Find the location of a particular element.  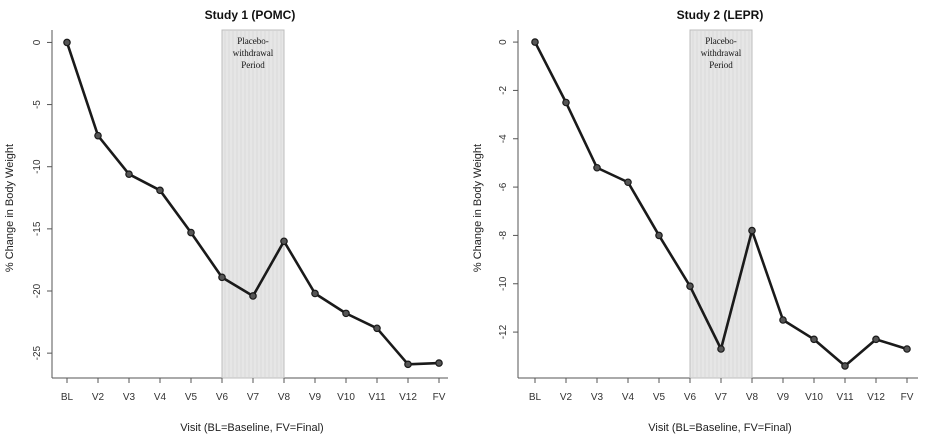

y-tick-label: -6 is located at coordinates (503, 186).